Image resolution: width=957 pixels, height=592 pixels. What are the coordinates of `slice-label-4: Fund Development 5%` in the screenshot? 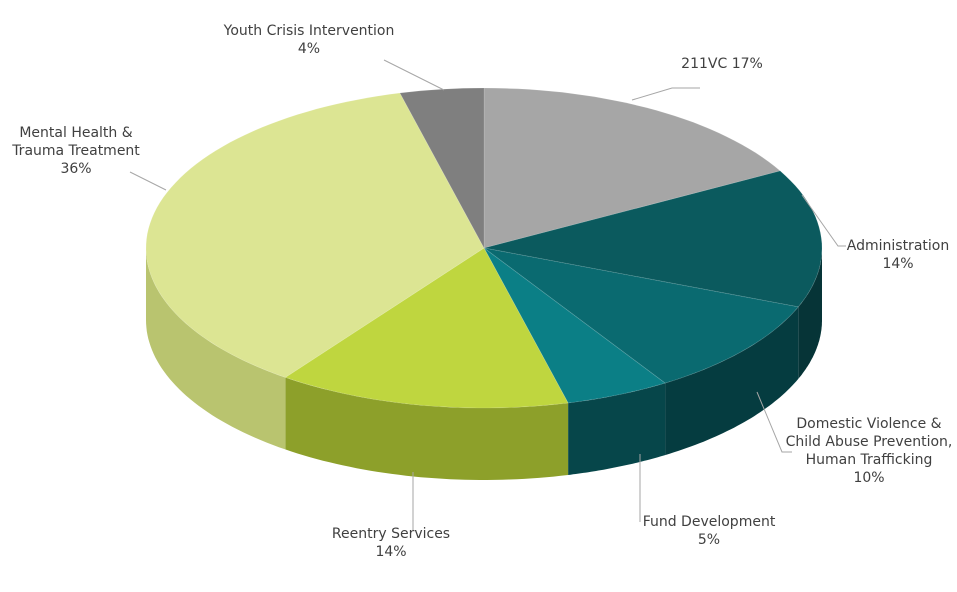 It's located at (709, 531).